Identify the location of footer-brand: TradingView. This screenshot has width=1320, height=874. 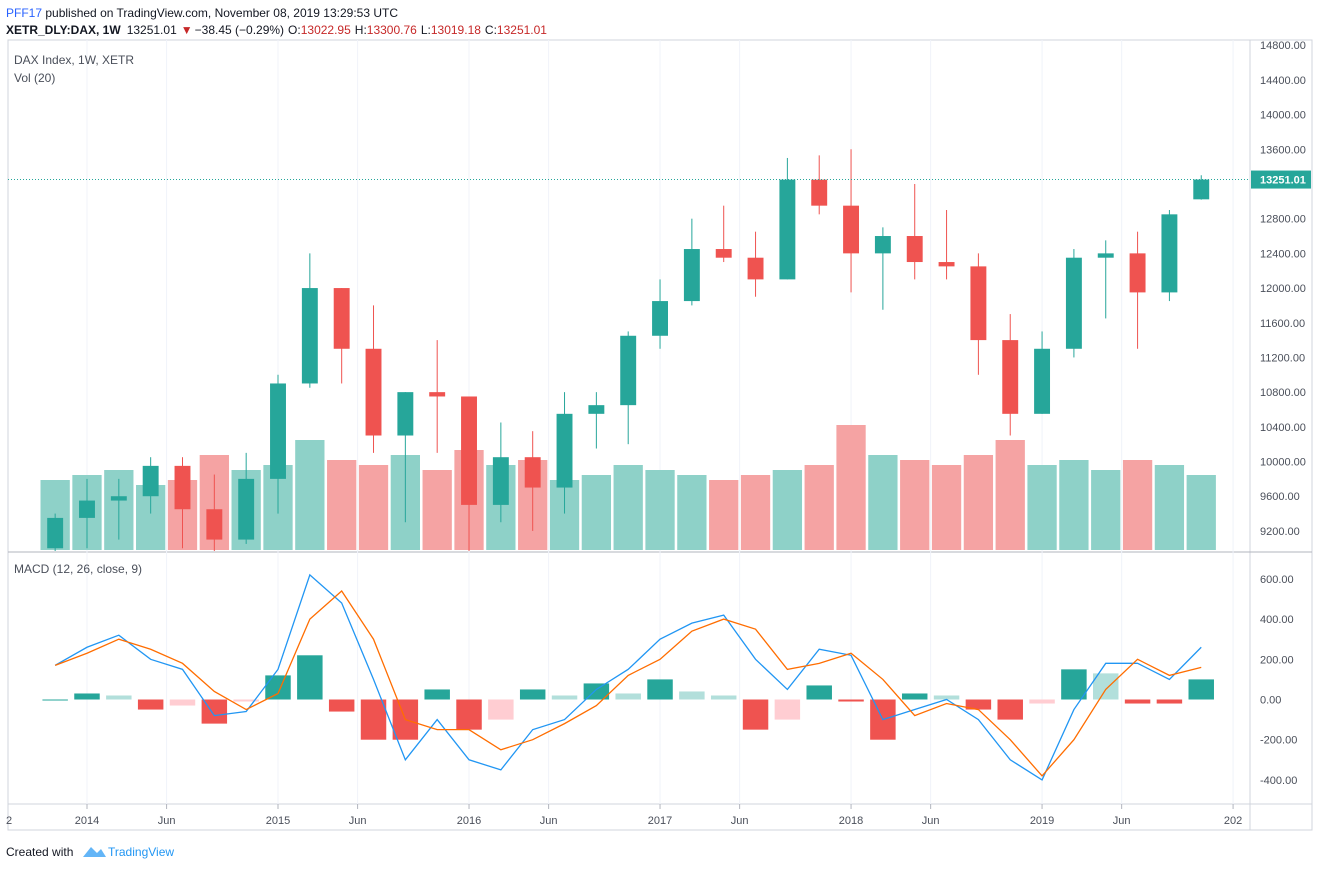
(141, 852).